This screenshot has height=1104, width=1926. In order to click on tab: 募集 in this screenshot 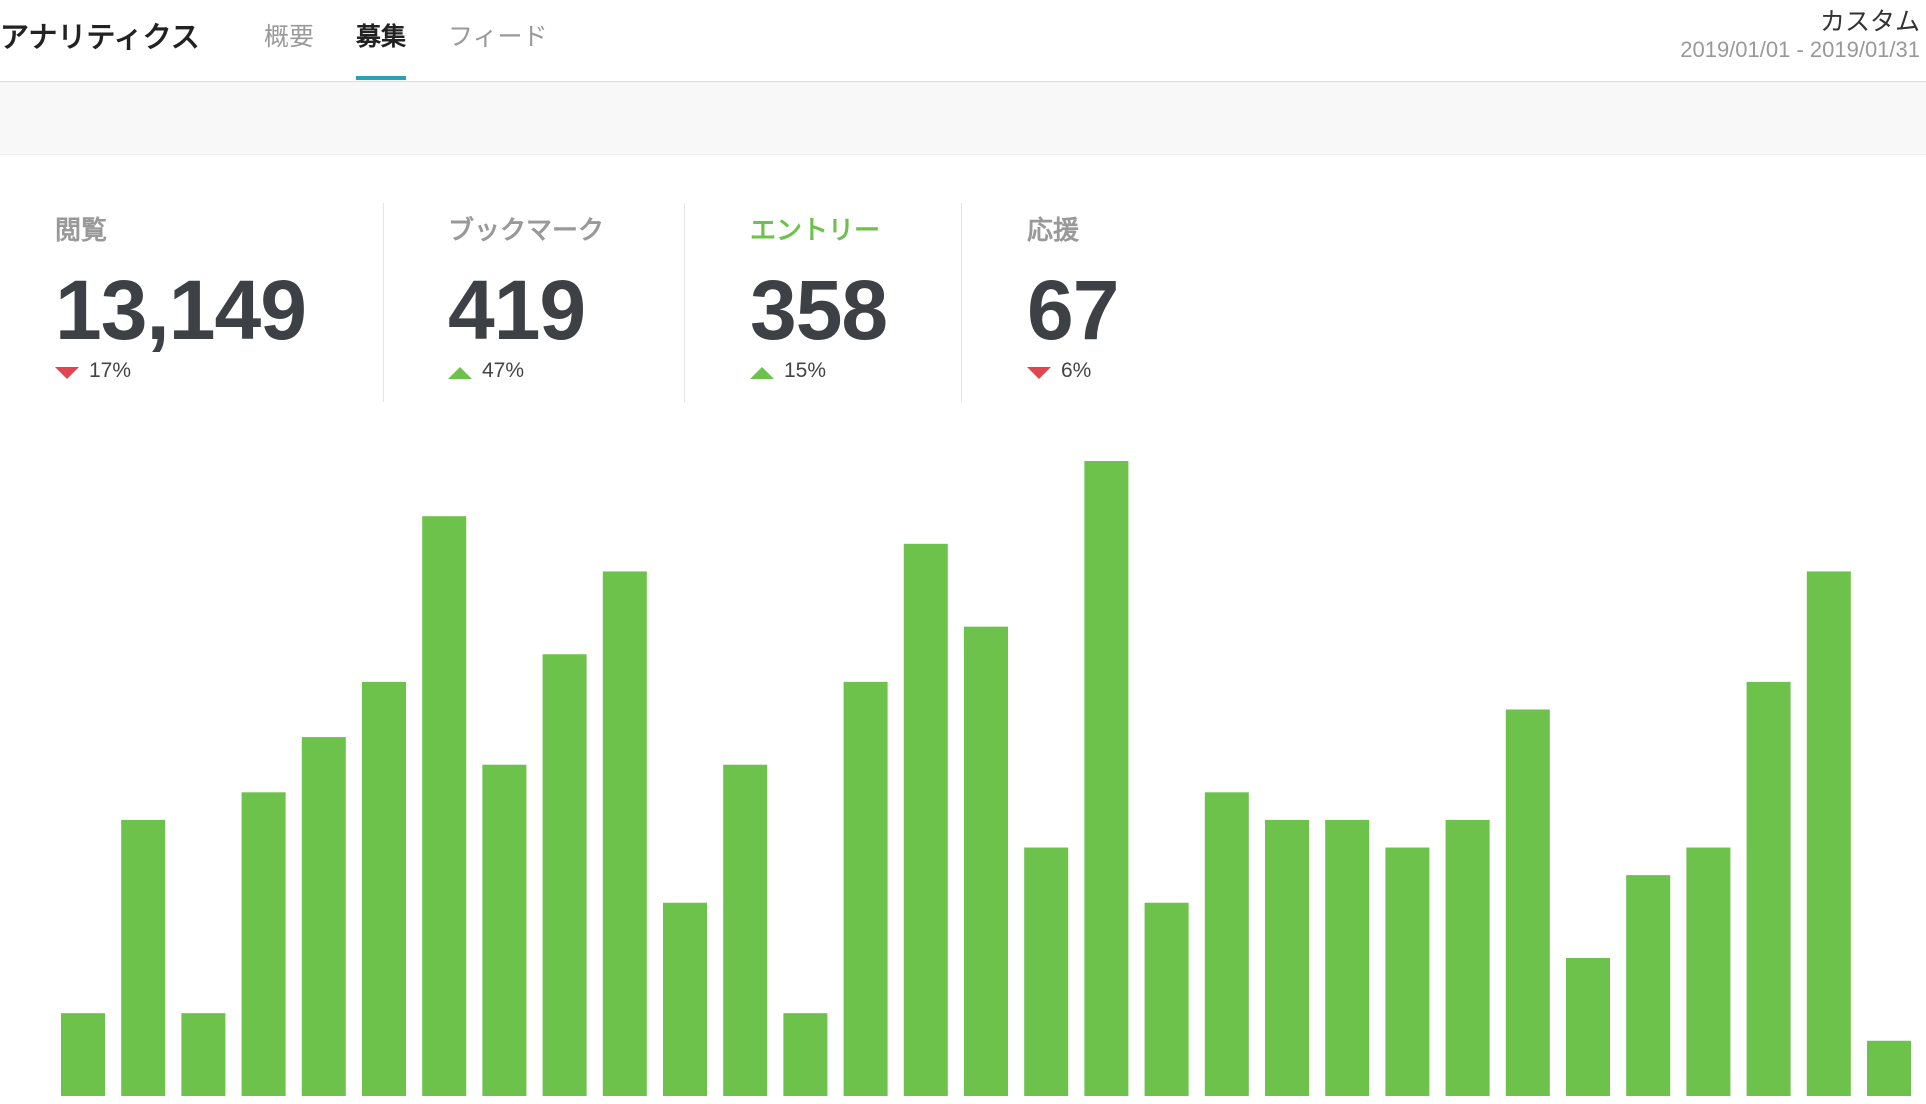, I will do `click(381, 48)`.